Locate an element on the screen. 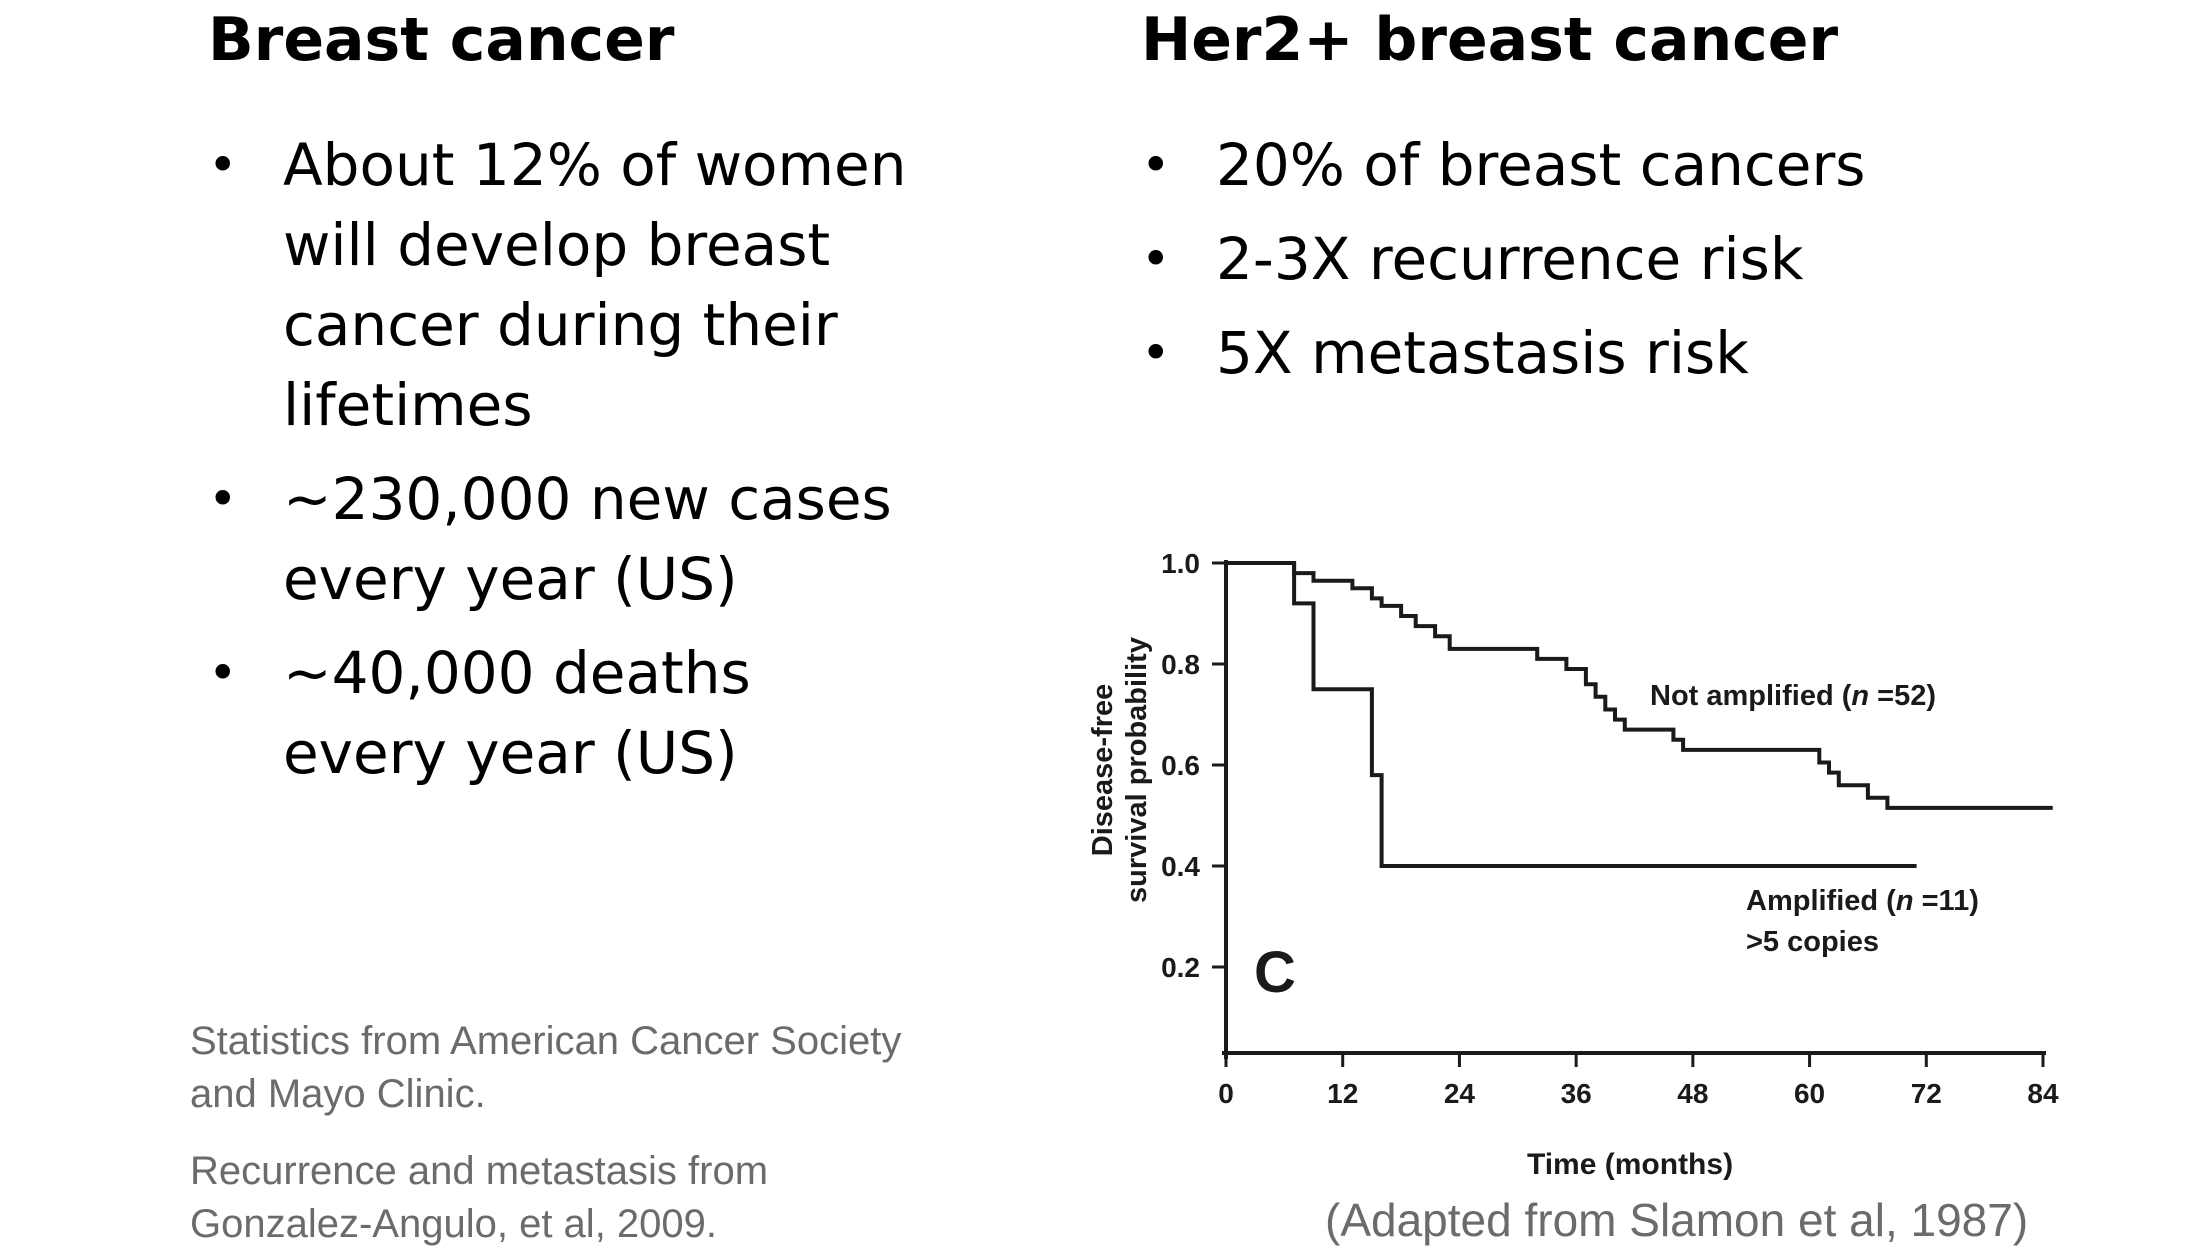 This screenshot has width=2193, height=1258. x-tick-label: 48 is located at coordinates (1692, 1093).